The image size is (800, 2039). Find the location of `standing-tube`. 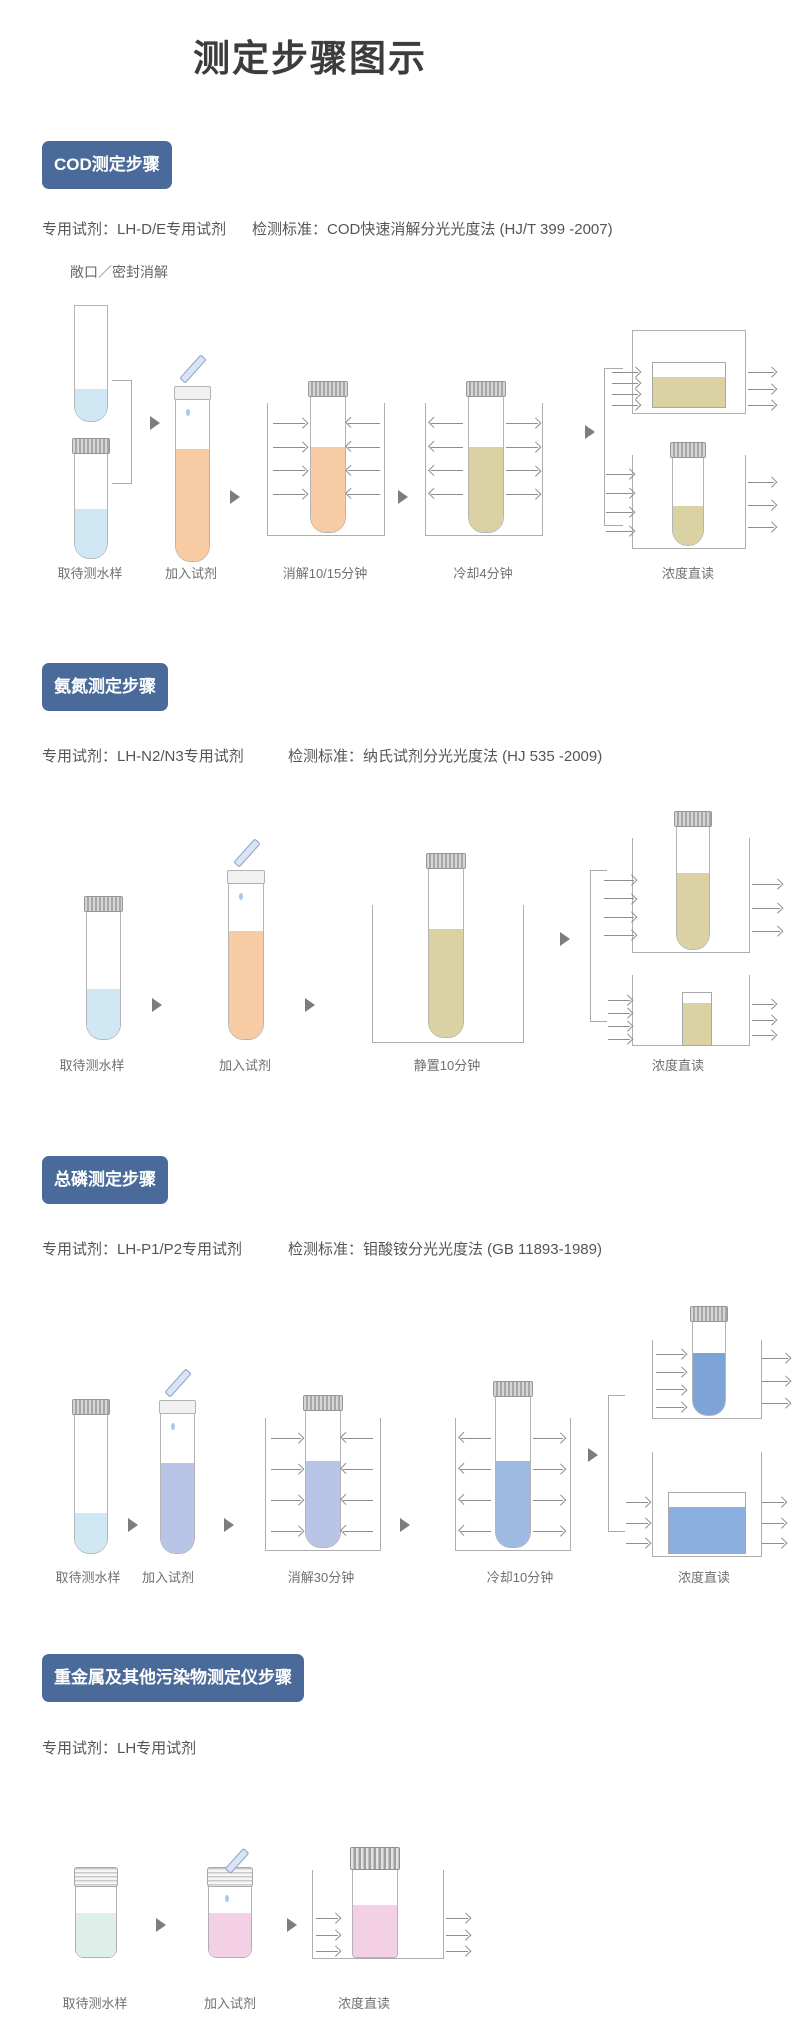

standing-tube is located at coordinates (446, 945).